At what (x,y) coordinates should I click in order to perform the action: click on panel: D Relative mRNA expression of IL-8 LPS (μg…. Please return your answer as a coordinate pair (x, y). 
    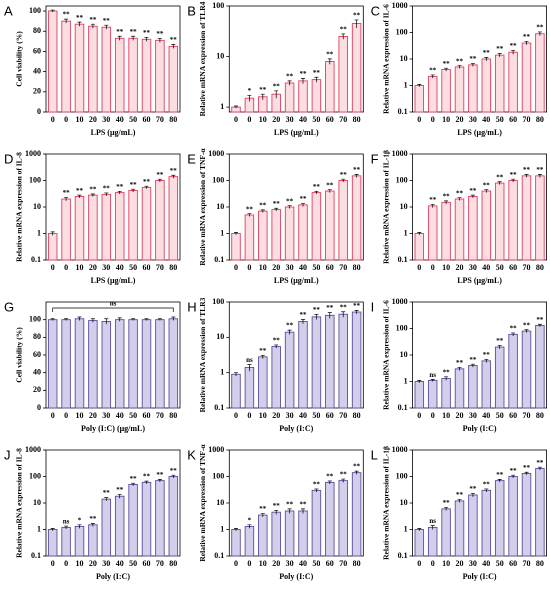
    Looking at the image, I should click on (92, 217).